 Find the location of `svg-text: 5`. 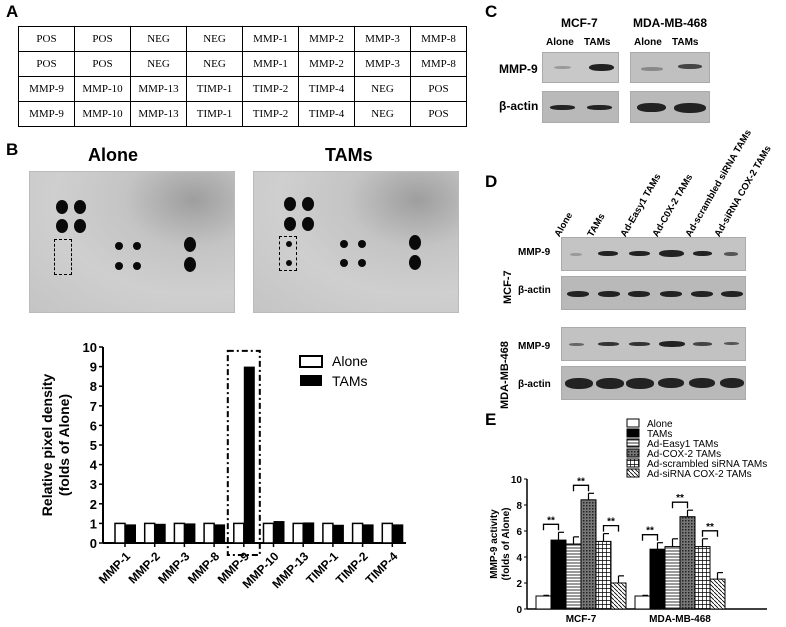

svg-text: 5 is located at coordinates (93, 445).